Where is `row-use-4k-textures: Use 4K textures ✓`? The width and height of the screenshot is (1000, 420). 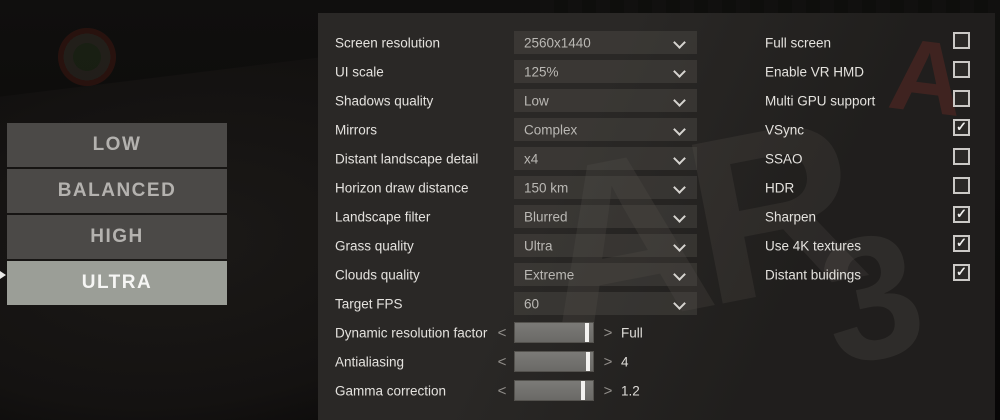
row-use-4k-textures: Use 4K textures ✓ is located at coordinates (656, 245).